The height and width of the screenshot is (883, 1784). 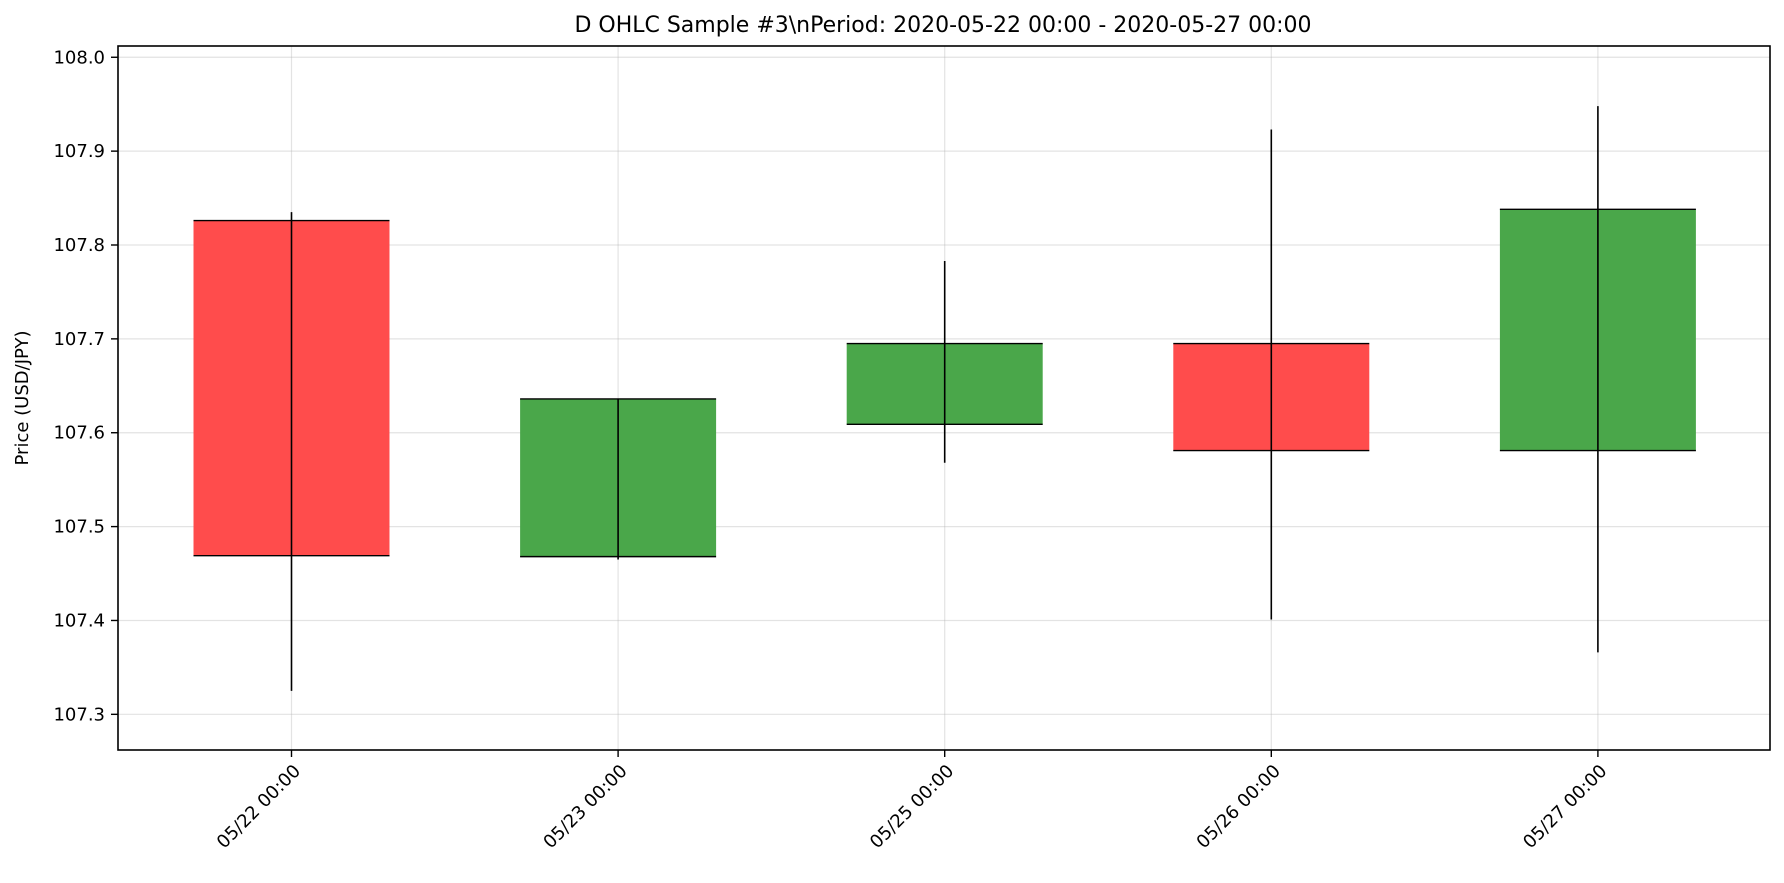 What do you see at coordinates (85, 386) in the screenshot?
I see `y-axis-ticks: 107.3 107.4 107.5 107.6 107.7 107.8 107.9 108.0` at bounding box center [85, 386].